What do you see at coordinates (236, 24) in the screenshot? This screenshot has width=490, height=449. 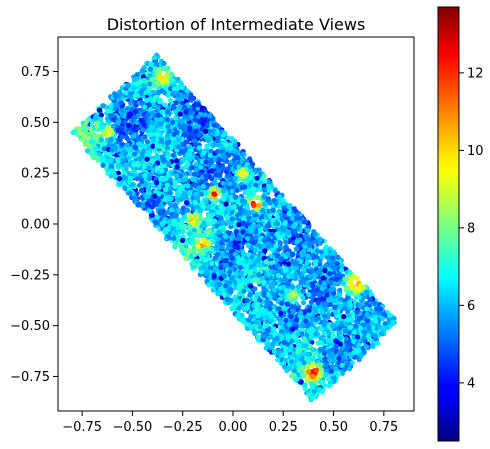 I see `chart-title: Distortion of Intermediate Views` at bounding box center [236, 24].